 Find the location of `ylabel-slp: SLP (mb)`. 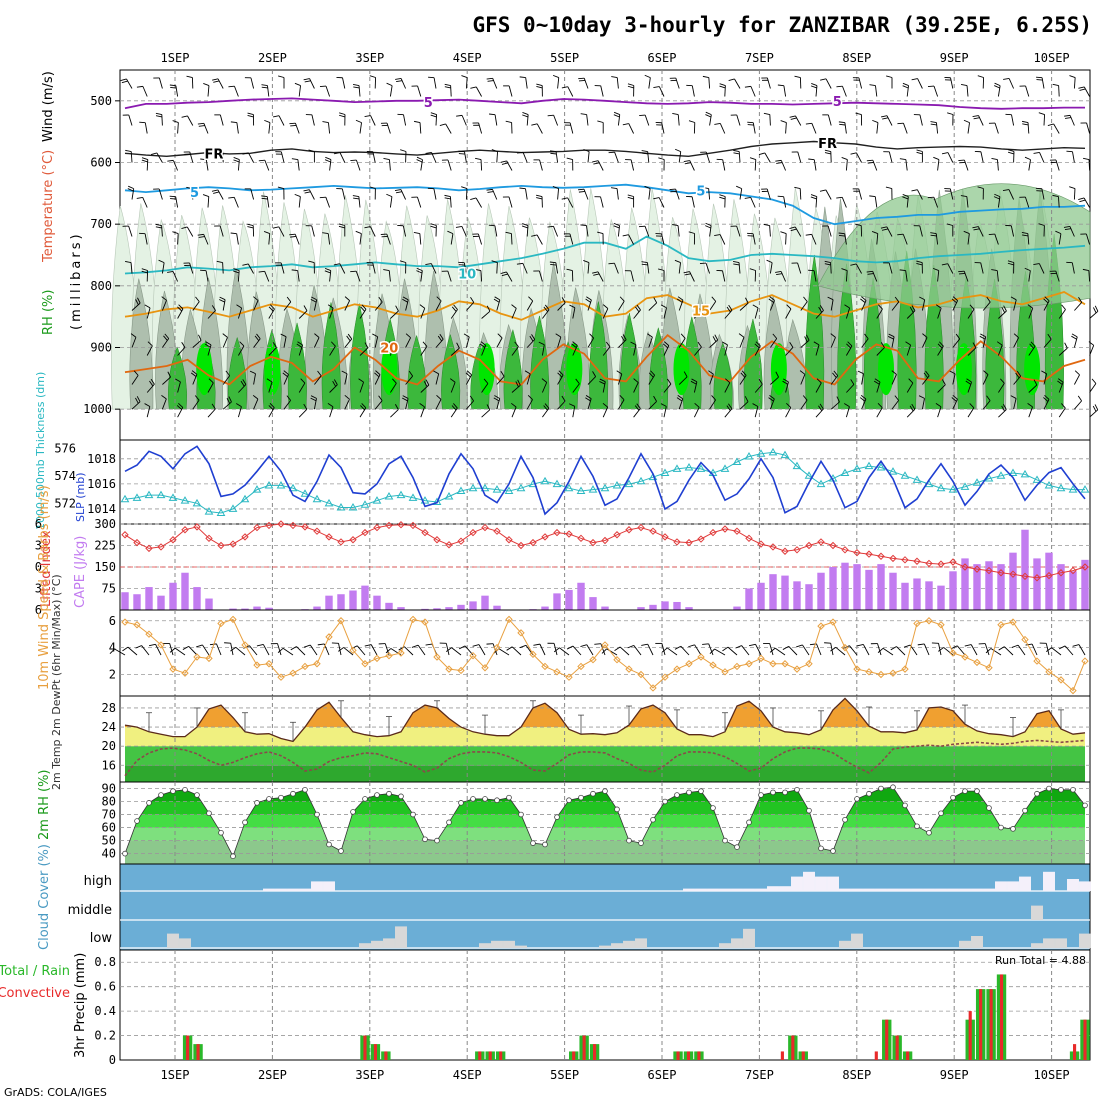

ylabel-slp: SLP (mb) is located at coordinates (80, 497).